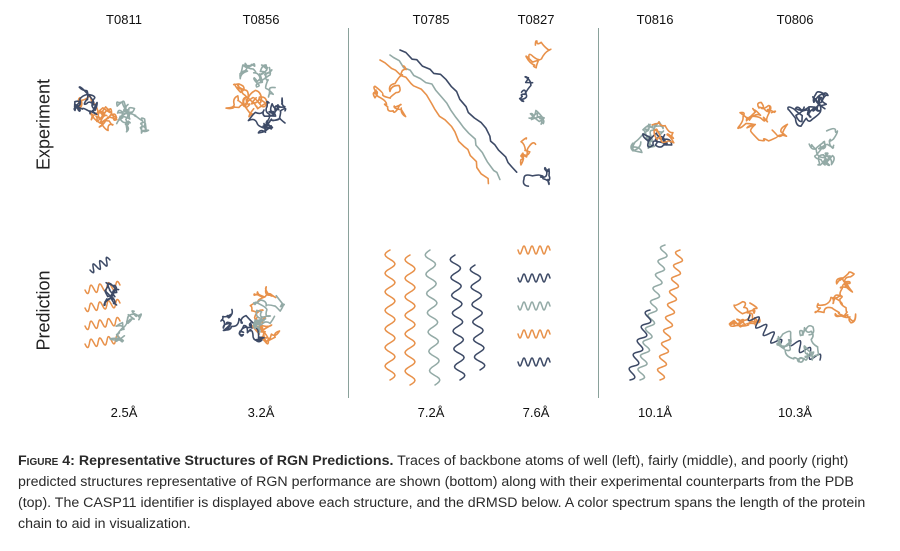  Describe the element at coordinates (431, 412) in the screenshot. I see `drmsd-value: 7.2Å` at that location.